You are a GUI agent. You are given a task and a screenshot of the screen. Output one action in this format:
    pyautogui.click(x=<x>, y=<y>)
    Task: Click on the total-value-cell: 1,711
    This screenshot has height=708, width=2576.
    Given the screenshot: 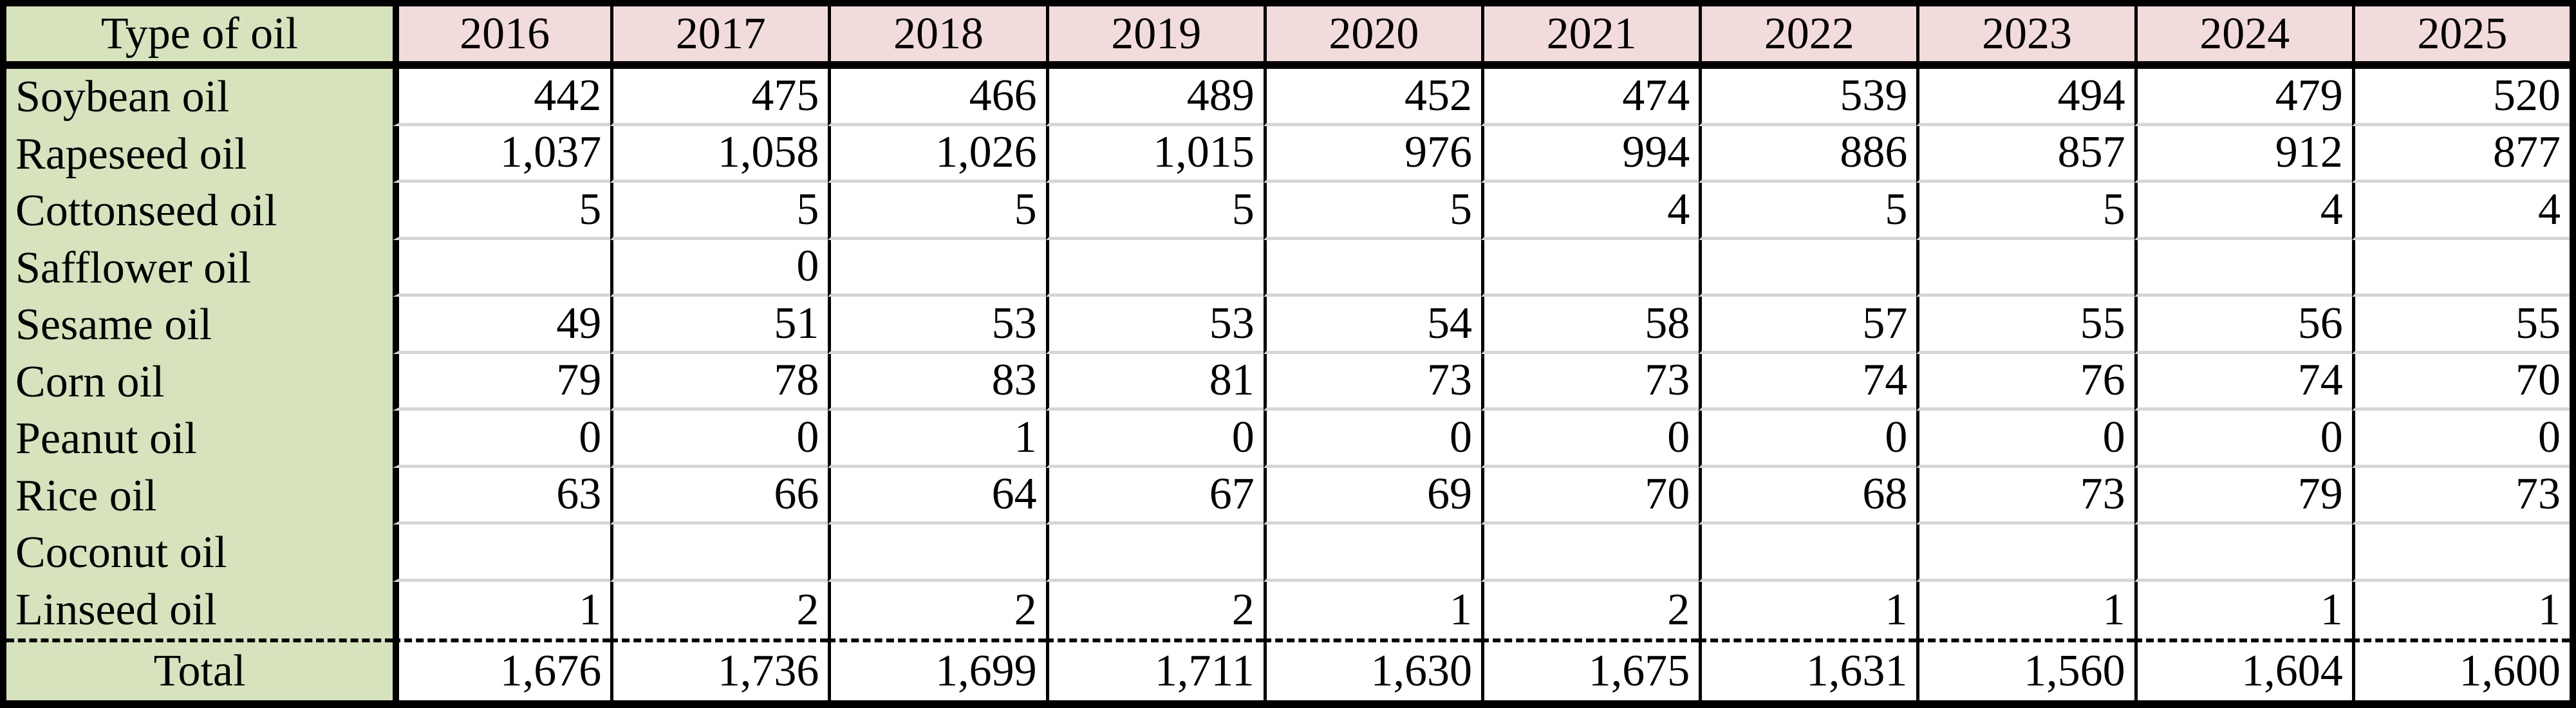 What is the action you would take?
    pyautogui.click(x=1154, y=669)
    